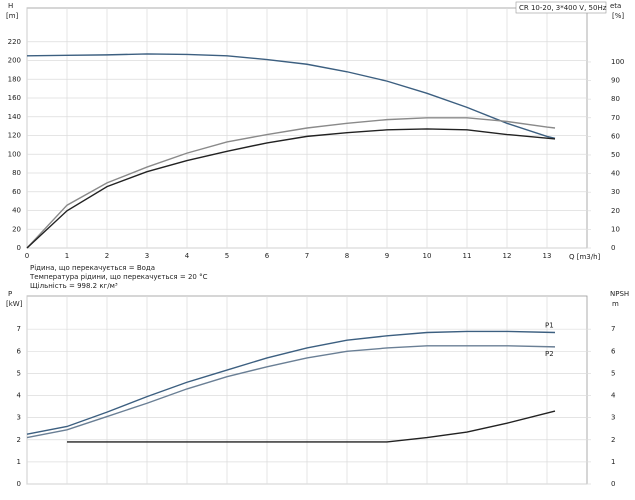  Describe the element at coordinates (19, 462) in the screenshot. I see `y-tick-label: 1` at that location.